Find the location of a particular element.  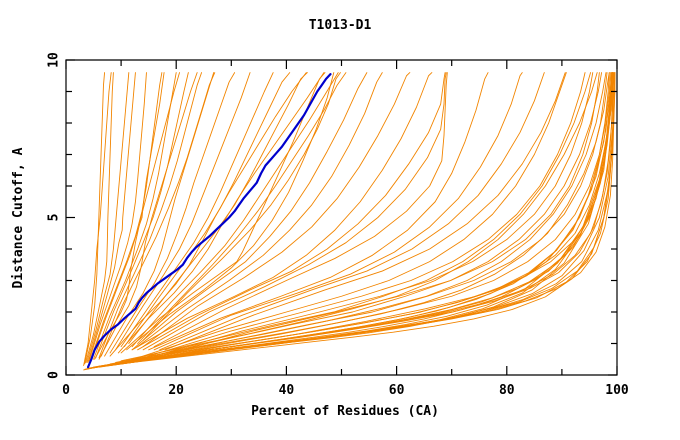

y-axis-label: Distance Cutoff, A is located at coordinates (18, 217).